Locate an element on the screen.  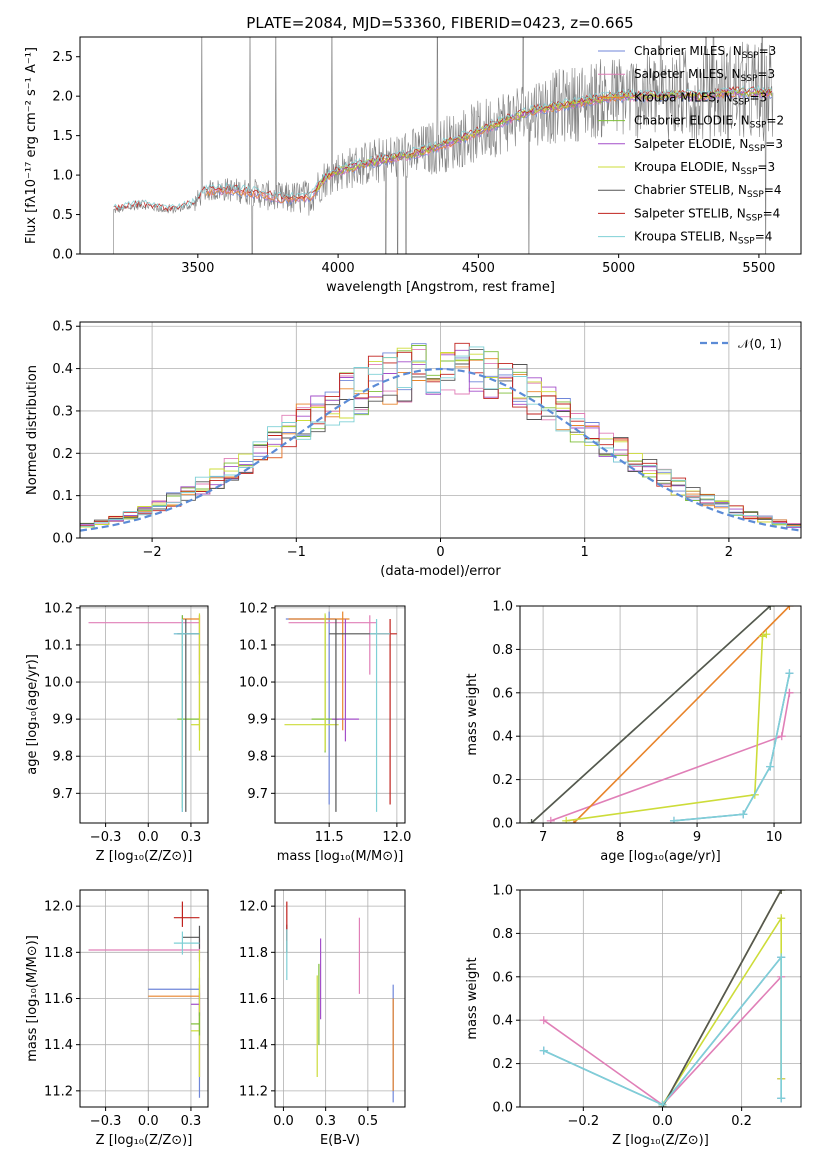
residuals-xtick-label: 1 is located at coordinates (585, 552).